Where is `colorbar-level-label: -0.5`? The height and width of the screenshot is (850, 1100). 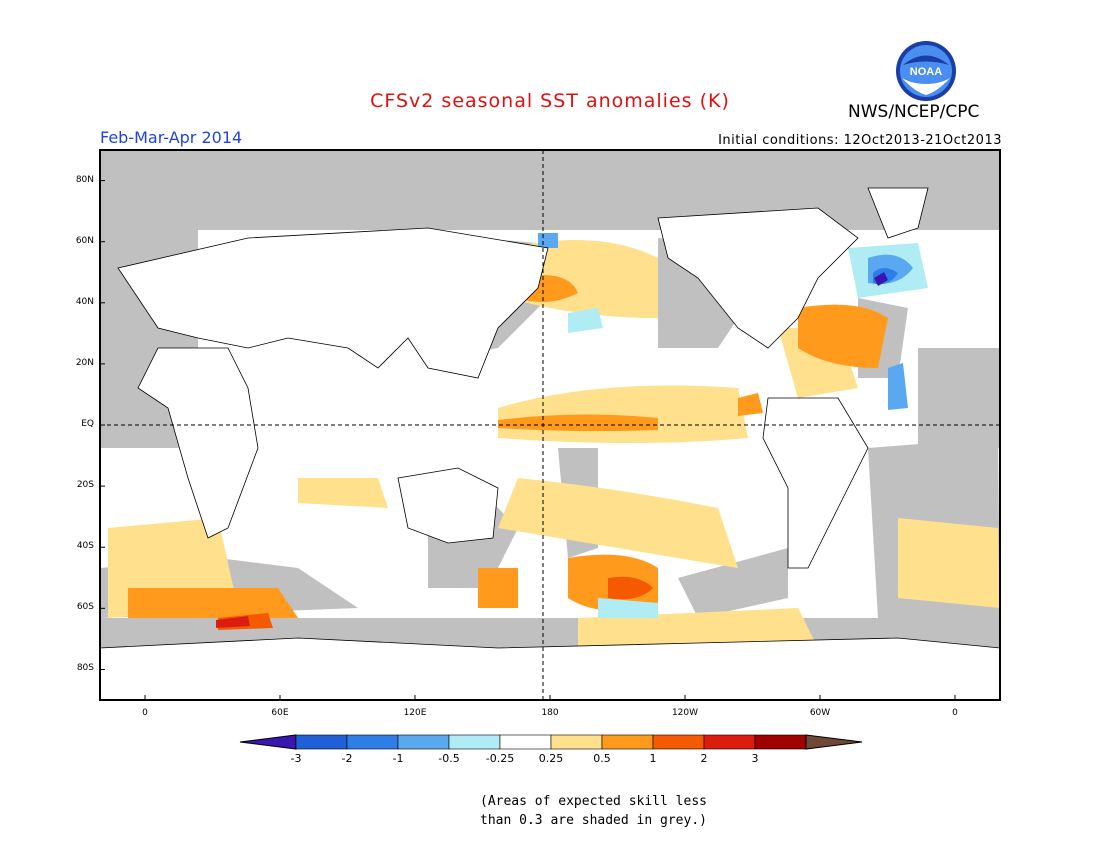 colorbar-level-label: -0.5 is located at coordinates (449, 758).